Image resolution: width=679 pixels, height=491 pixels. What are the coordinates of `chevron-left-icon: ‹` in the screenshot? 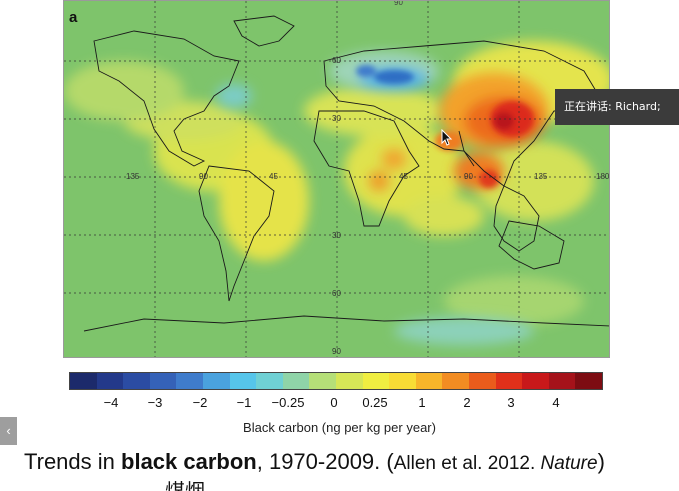 It's located at (8, 430).